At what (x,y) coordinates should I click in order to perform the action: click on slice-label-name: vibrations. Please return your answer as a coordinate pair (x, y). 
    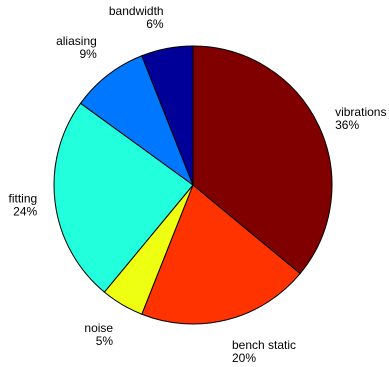
    Looking at the image, I should click on (360, 112).